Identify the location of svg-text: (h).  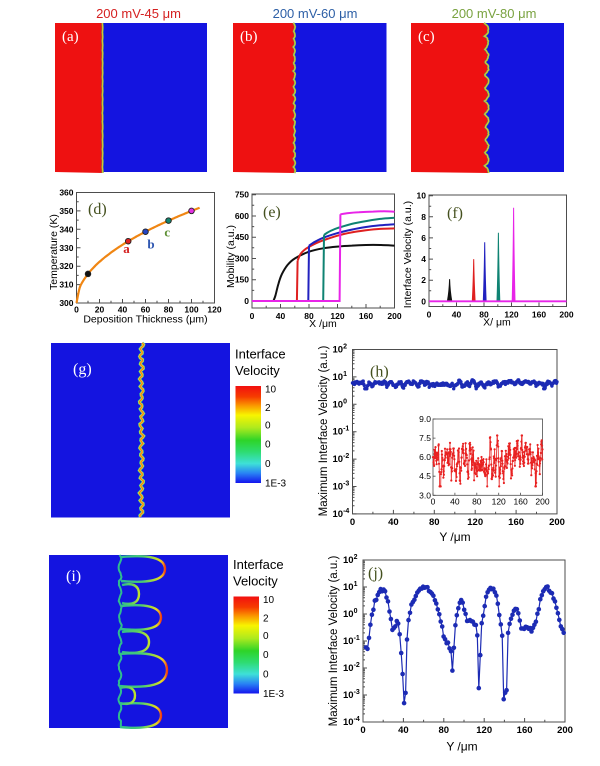
(379, 372).